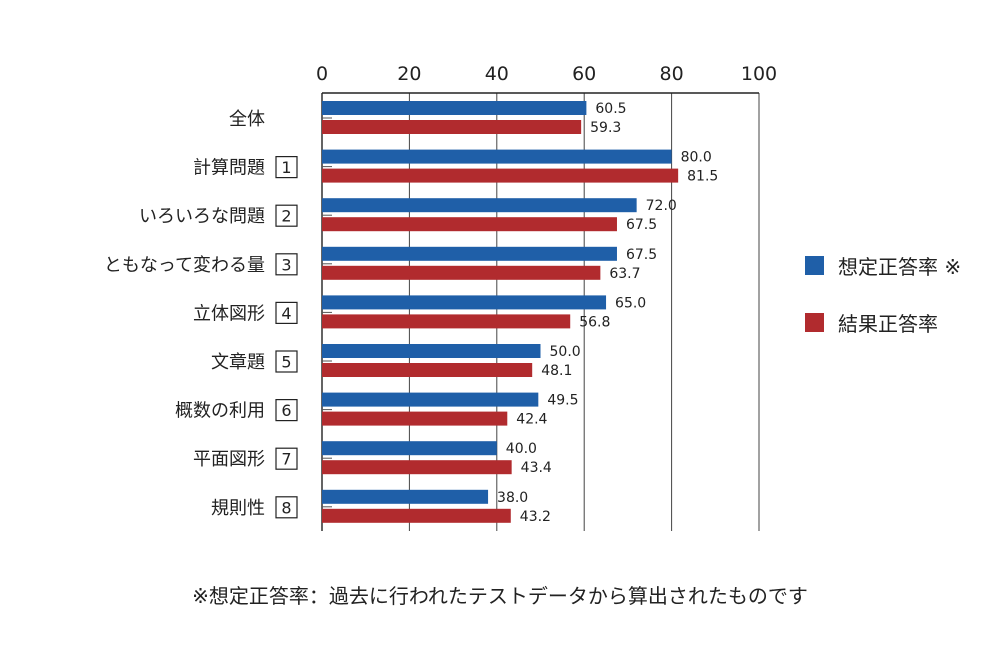 This screenshot has height=660, width=1000. I want to click on category-label-0: 全体, so click(247, 119).